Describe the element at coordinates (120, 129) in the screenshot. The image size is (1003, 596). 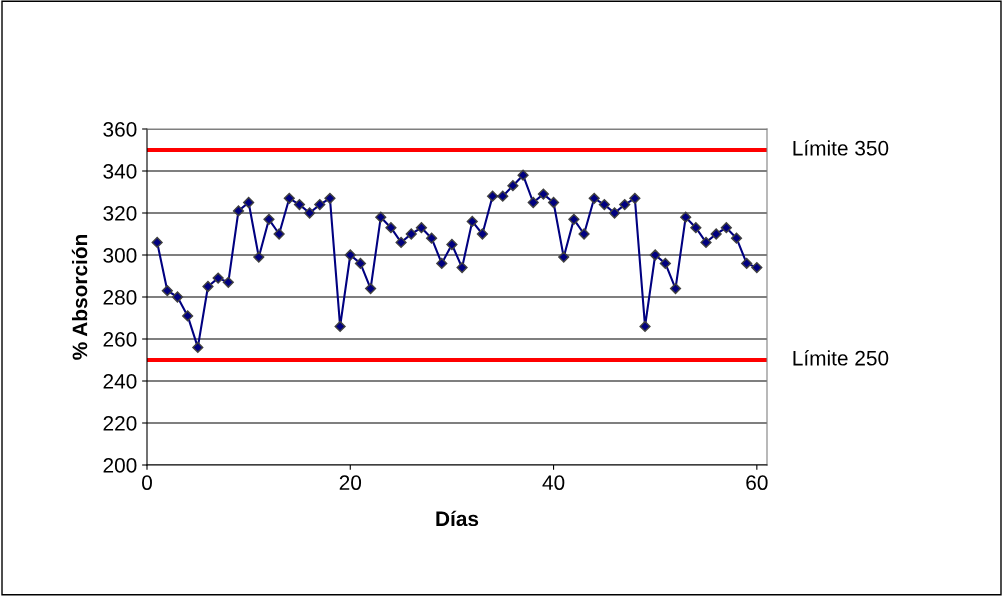
I see `y-tick-label: 360` at that location.